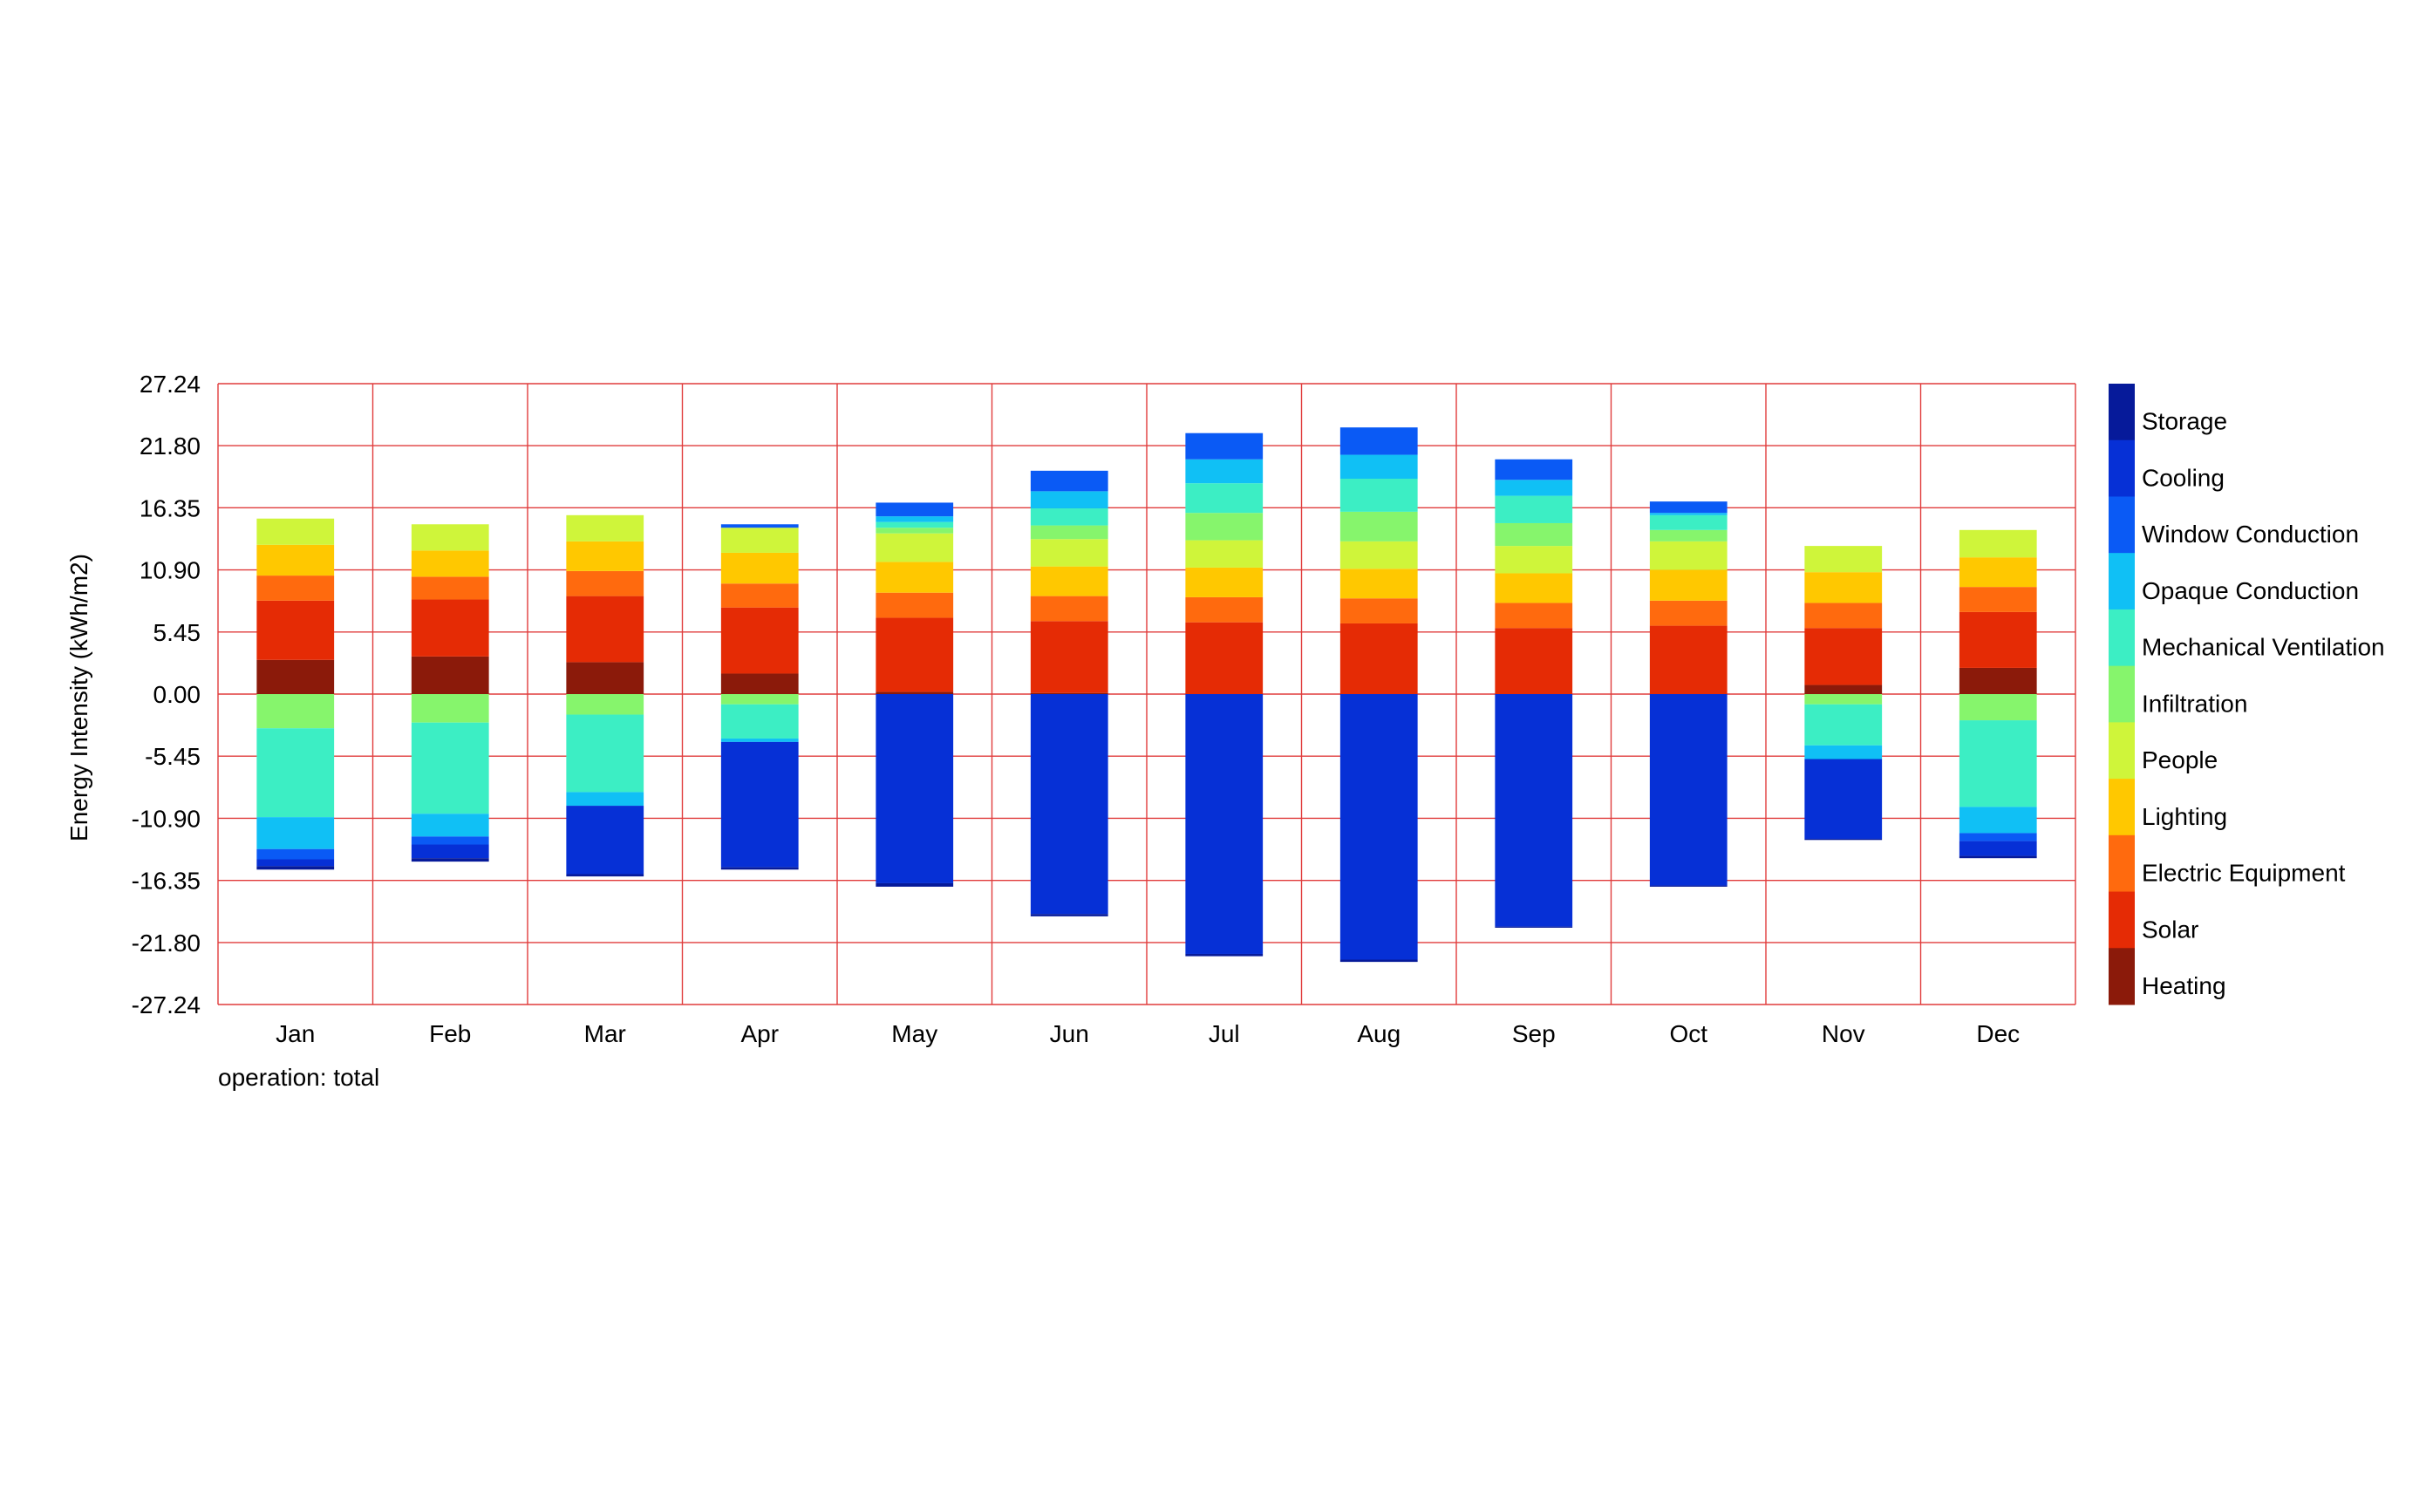 The width and height of the screenshot is (2433, 1512). I want to click on legend-label: Opaque Conduction, so click(2250, 590).